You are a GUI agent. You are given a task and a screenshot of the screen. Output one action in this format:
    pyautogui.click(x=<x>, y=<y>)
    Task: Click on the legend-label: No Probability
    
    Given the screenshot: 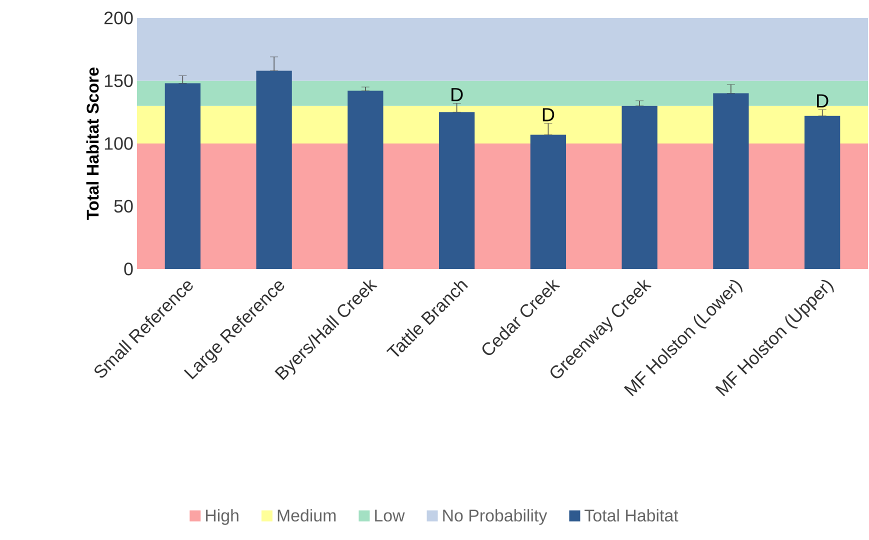 What is the action you would take?
    pyautogui.click(x=495, y=517)
    